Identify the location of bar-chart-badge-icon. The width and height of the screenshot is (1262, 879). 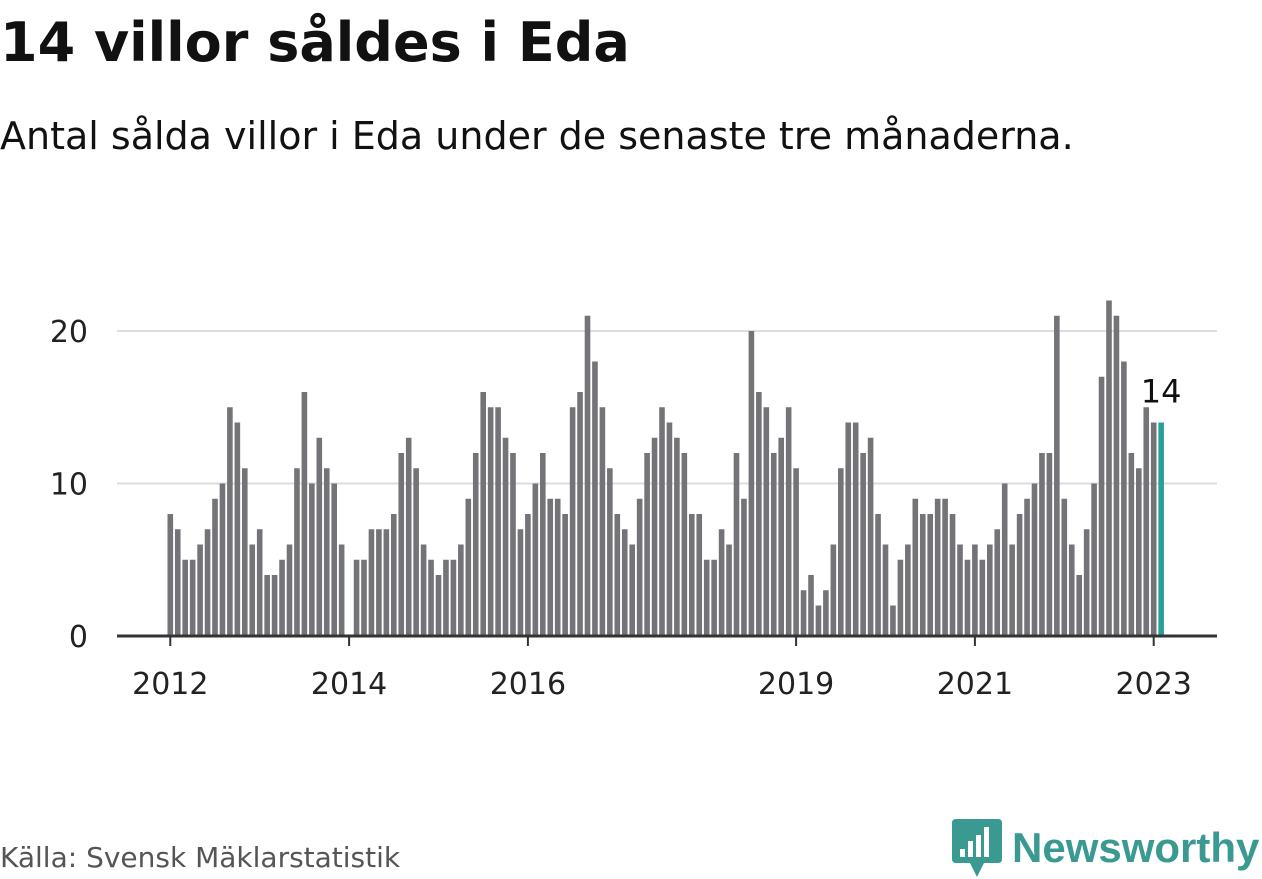
(977, 848).